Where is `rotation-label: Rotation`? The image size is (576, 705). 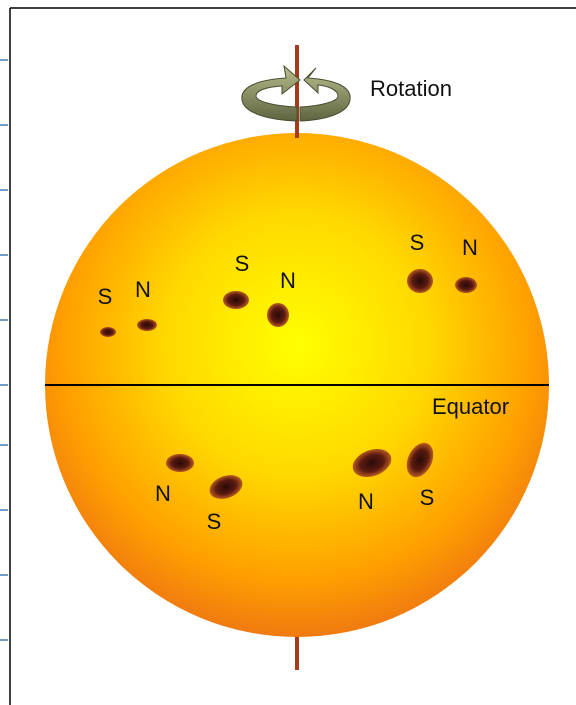
rotation-label: Rotation is located at coordinates (411, 88).